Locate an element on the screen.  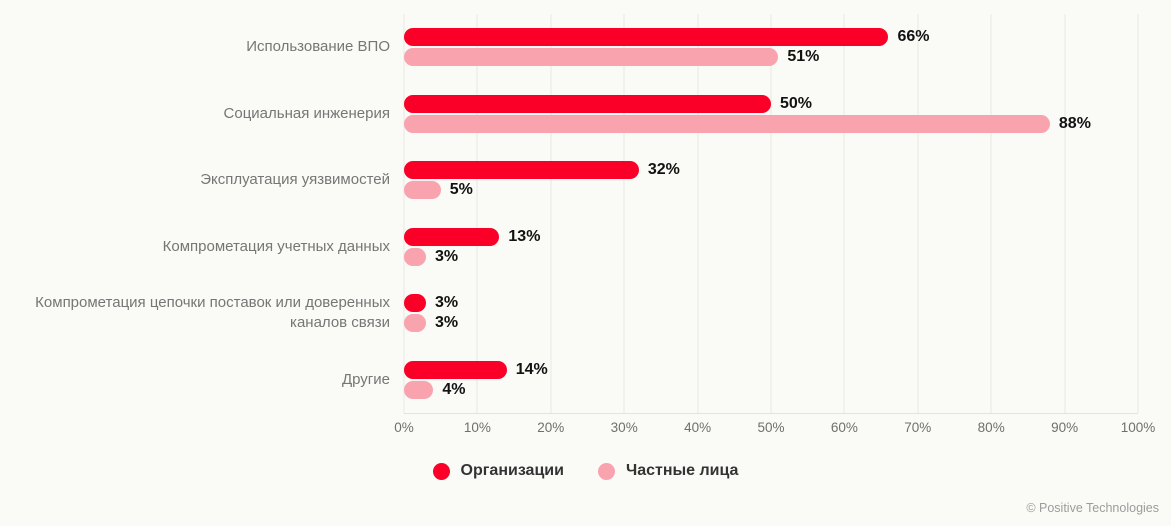
x-axis-tick: 70% is located at coordinates (918, 427).